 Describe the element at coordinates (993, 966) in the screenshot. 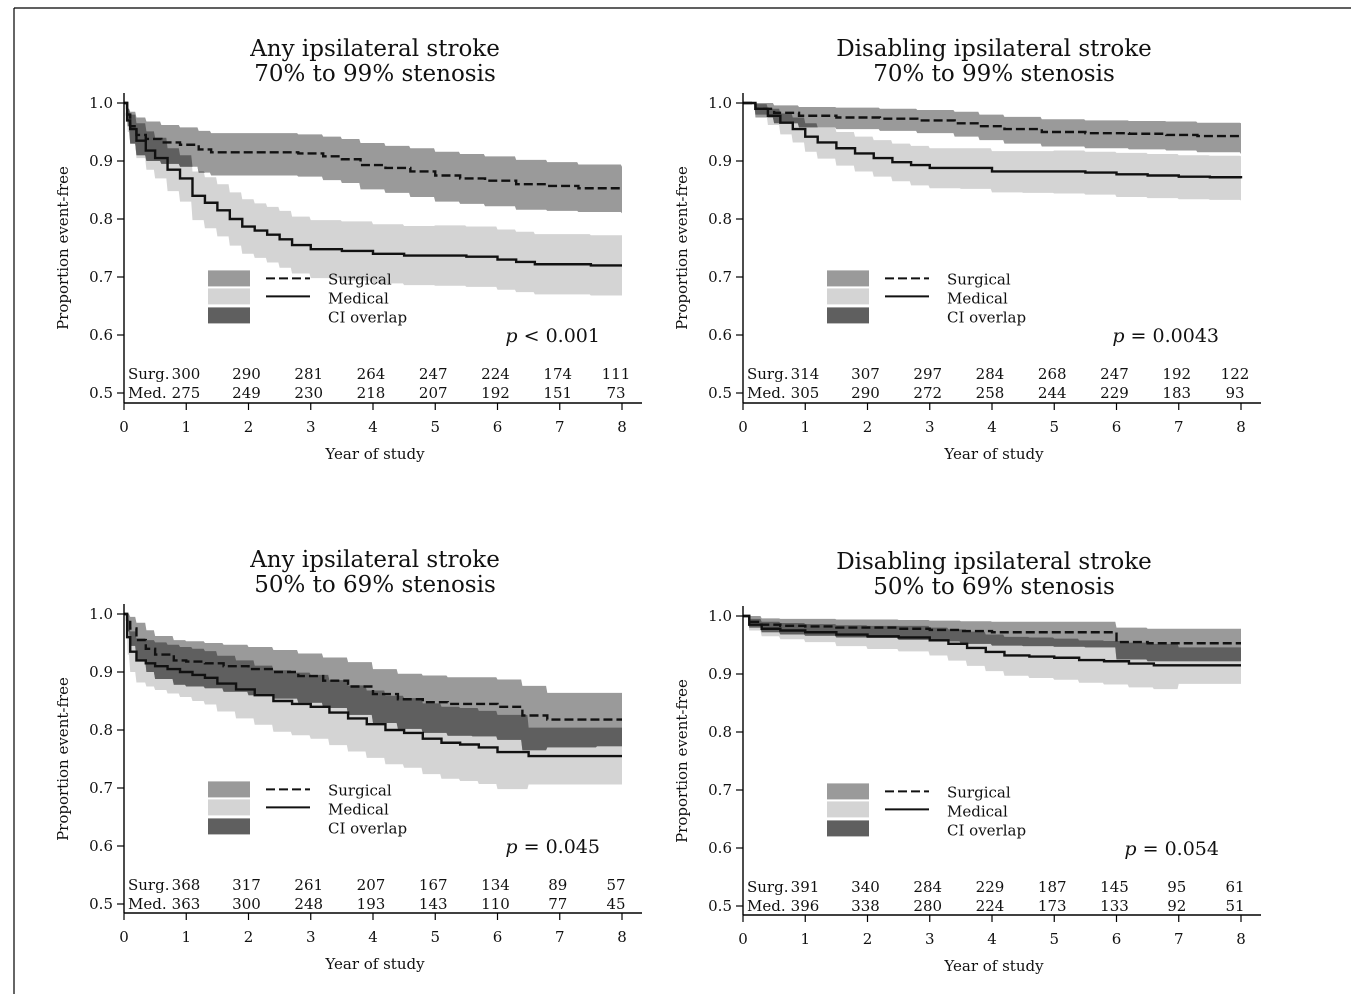

I see `x-axis-label: Year of study` at that location.